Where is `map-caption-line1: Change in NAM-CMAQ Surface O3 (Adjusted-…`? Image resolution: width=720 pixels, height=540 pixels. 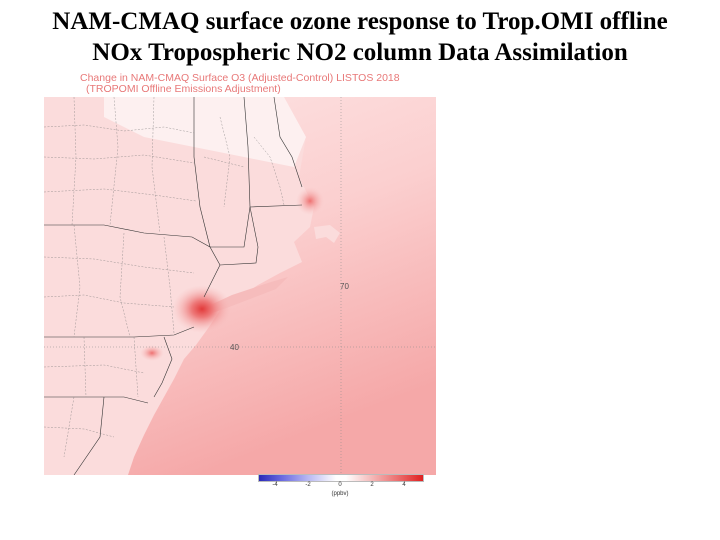
map-caption-line1: Change in NAM-CMAQ Surface O3 (Adjusted-… is located at coordinates (240, 78).